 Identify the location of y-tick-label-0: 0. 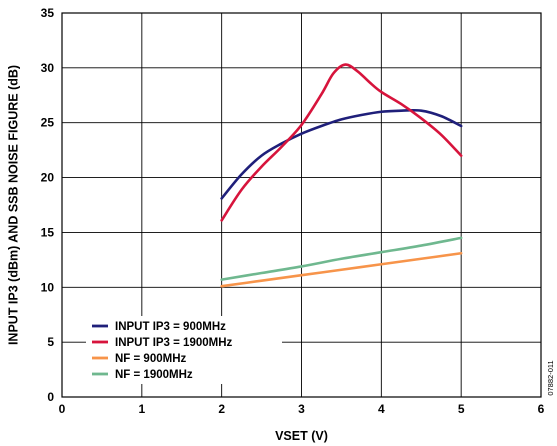
(50, 397).